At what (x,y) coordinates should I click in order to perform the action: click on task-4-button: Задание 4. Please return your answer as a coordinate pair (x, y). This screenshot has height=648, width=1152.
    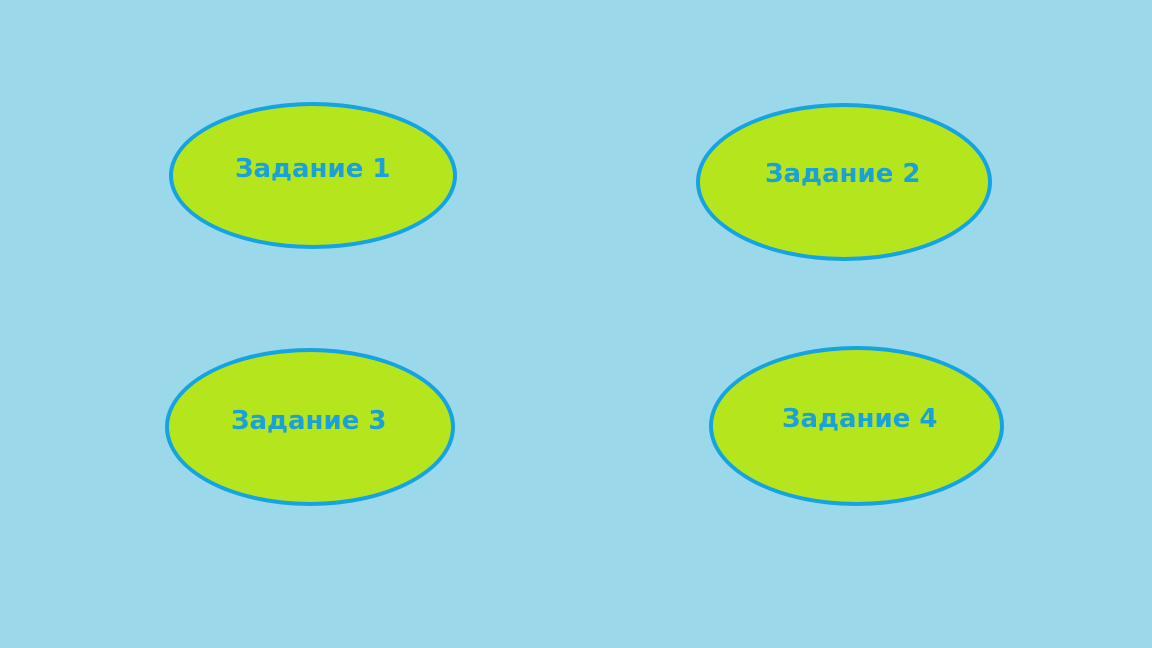
    Looking at the image, I should click on (856, 426).